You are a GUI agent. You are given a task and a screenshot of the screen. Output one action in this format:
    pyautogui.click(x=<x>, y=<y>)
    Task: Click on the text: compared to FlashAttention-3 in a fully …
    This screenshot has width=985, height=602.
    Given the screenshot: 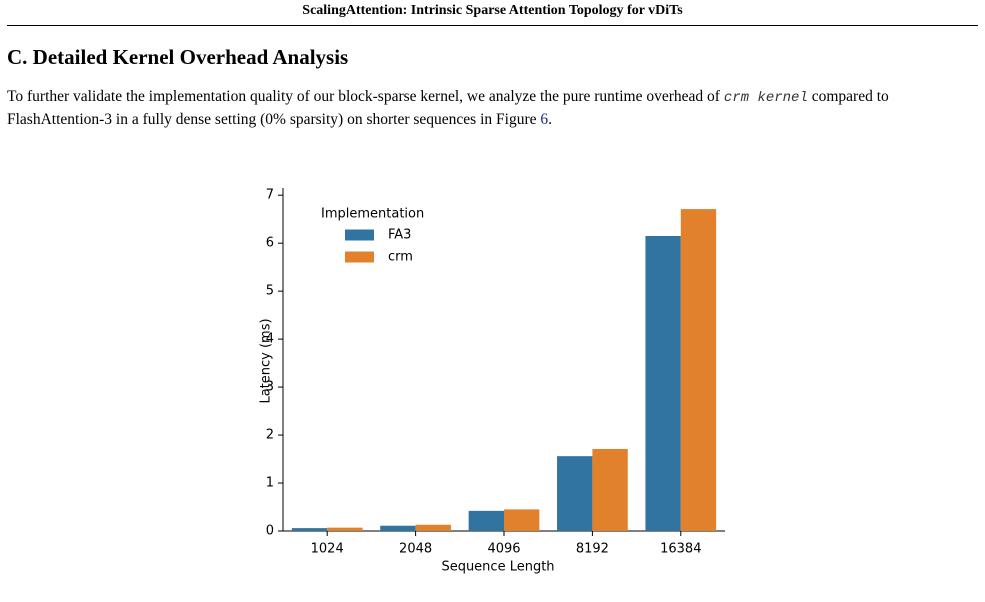 What is the action you would take?
    pyautogui.click(x=448, y=108)
    